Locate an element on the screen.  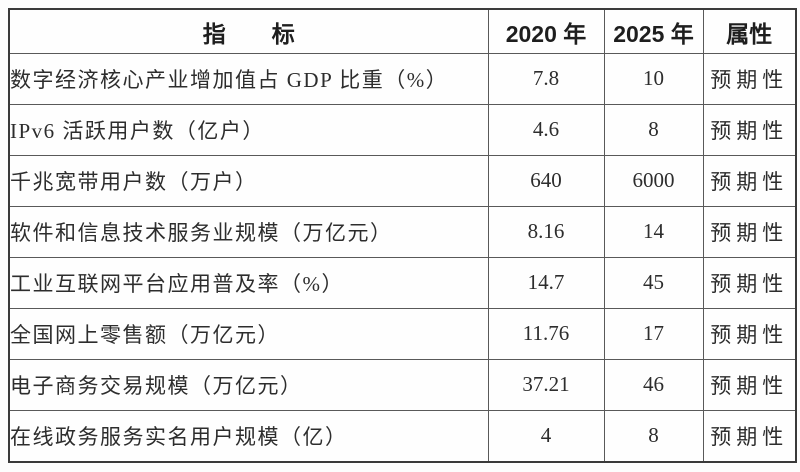
table-header-row: 指 标 2020 年 2025 年 属性 is located at coordinates (402, 31).